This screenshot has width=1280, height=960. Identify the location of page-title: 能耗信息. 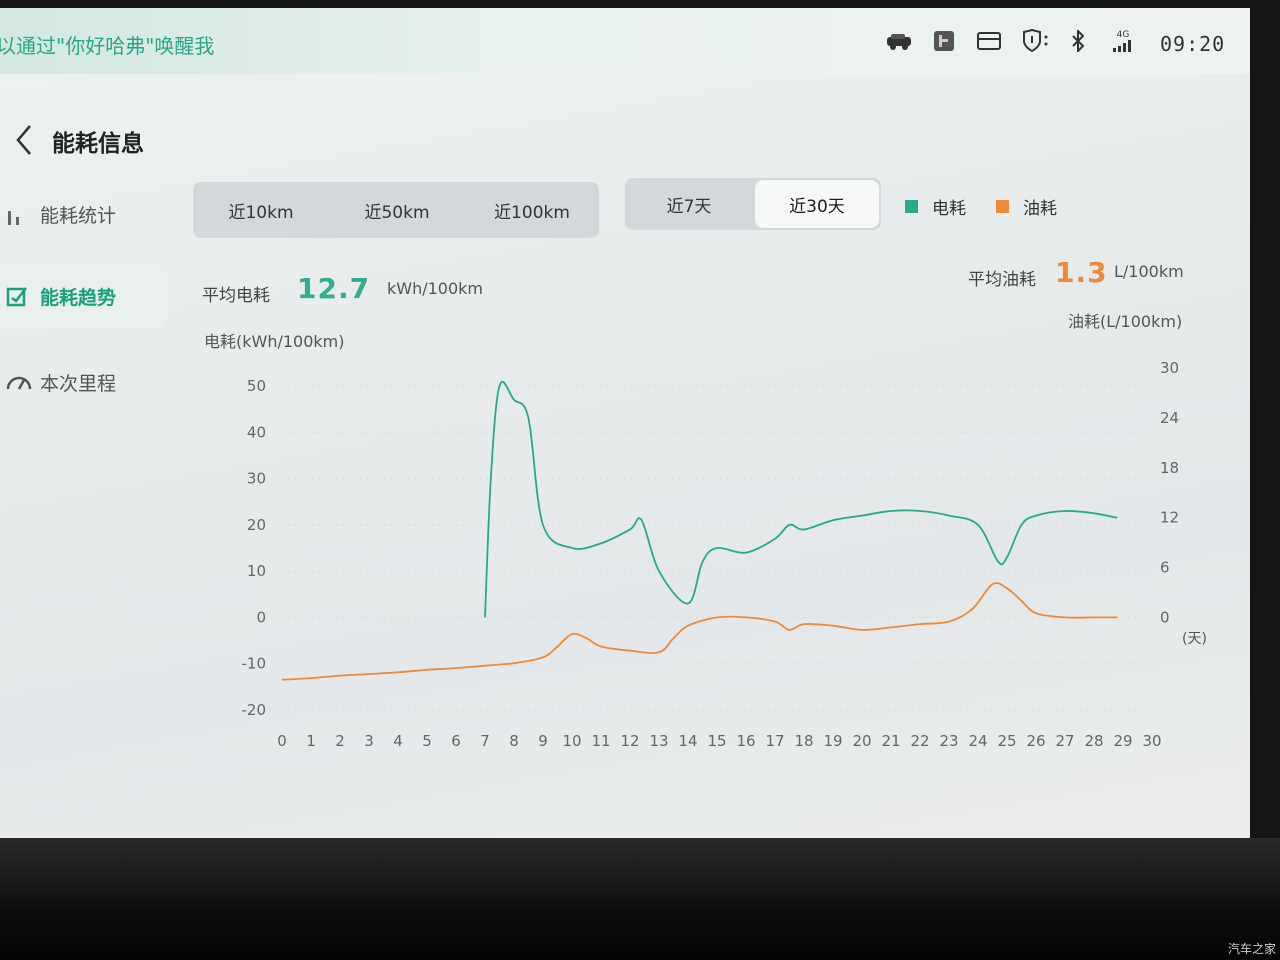
(98, 144).